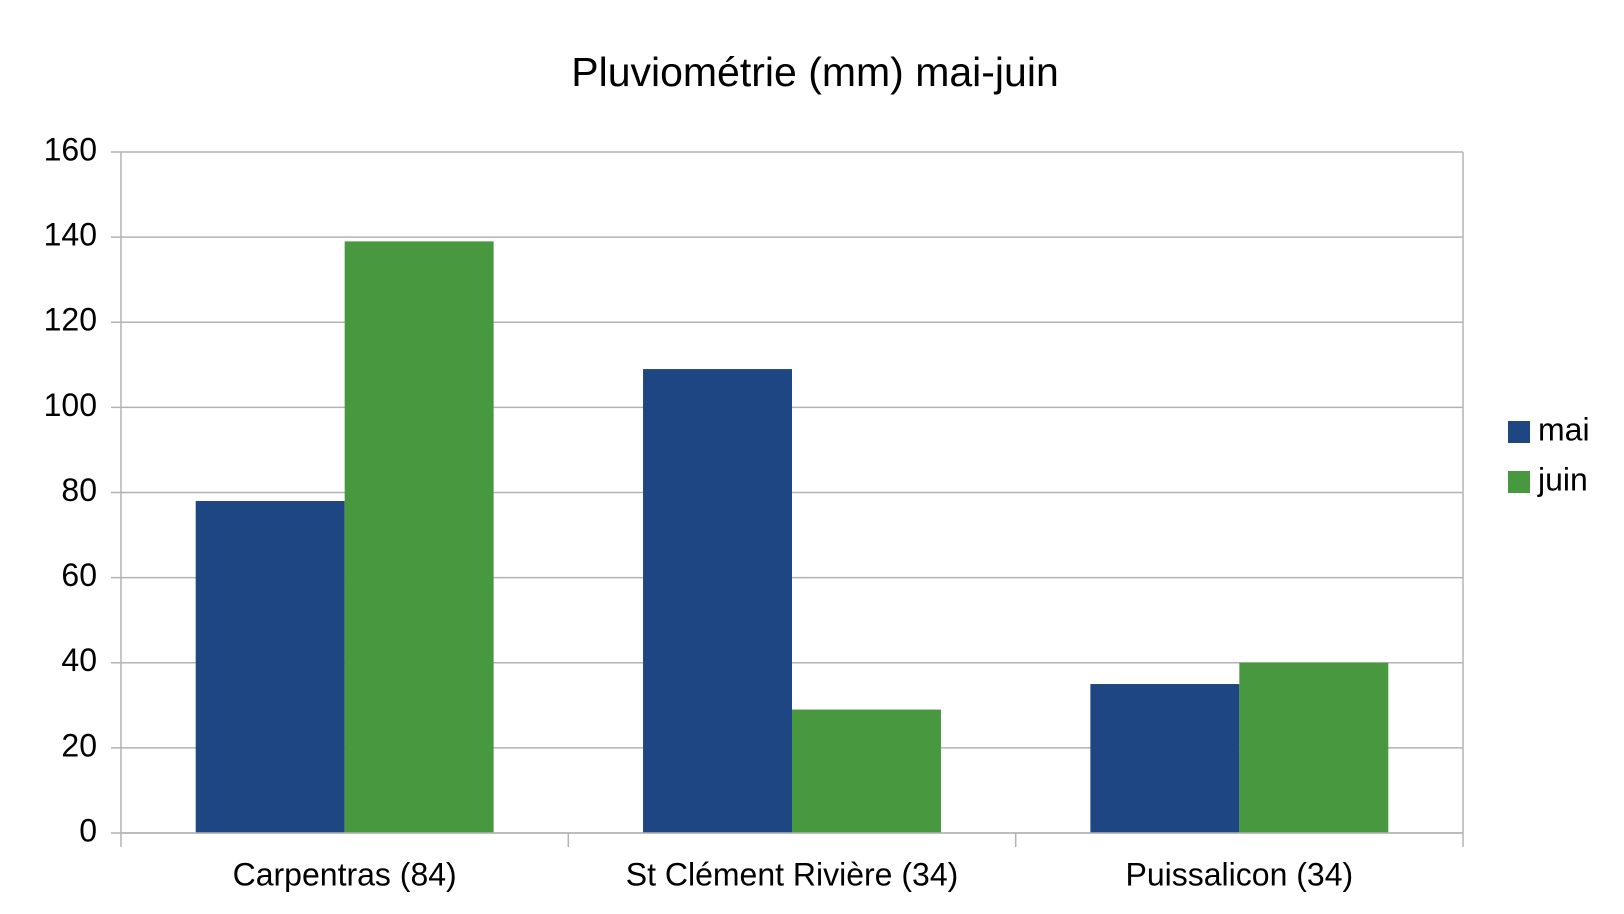  What do you see at coordinates (1564, 429) in the screenshot?
I see `legend-label: mai` at bounding box center [1564, 429].